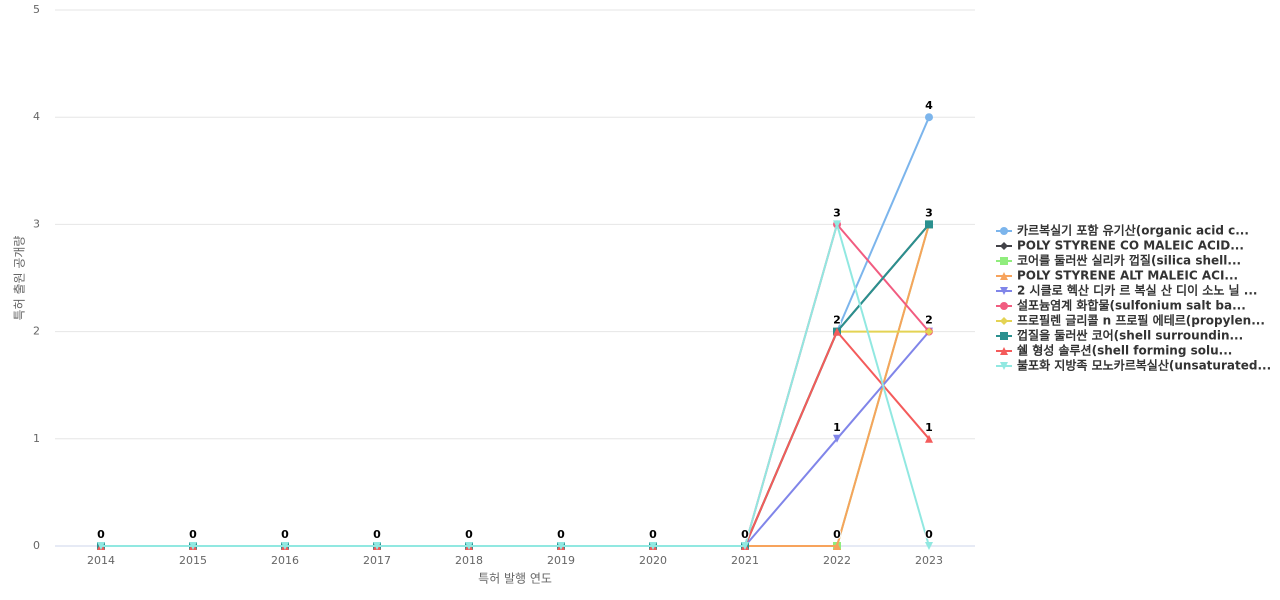  What do you see at coordinates (36, 9) in the screenshot?
I see `y-tick-label: 5` at bounding box center [36, 9].